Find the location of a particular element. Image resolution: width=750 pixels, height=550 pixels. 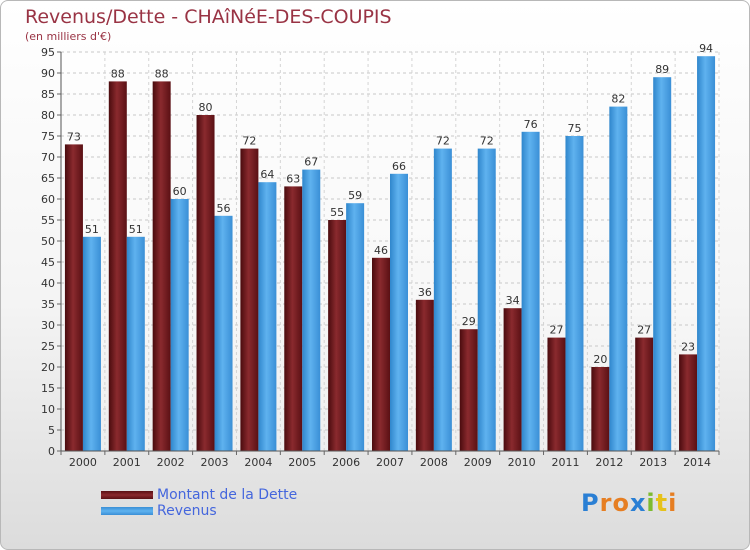

logo-letter: o is located at coordinates (621, 503).